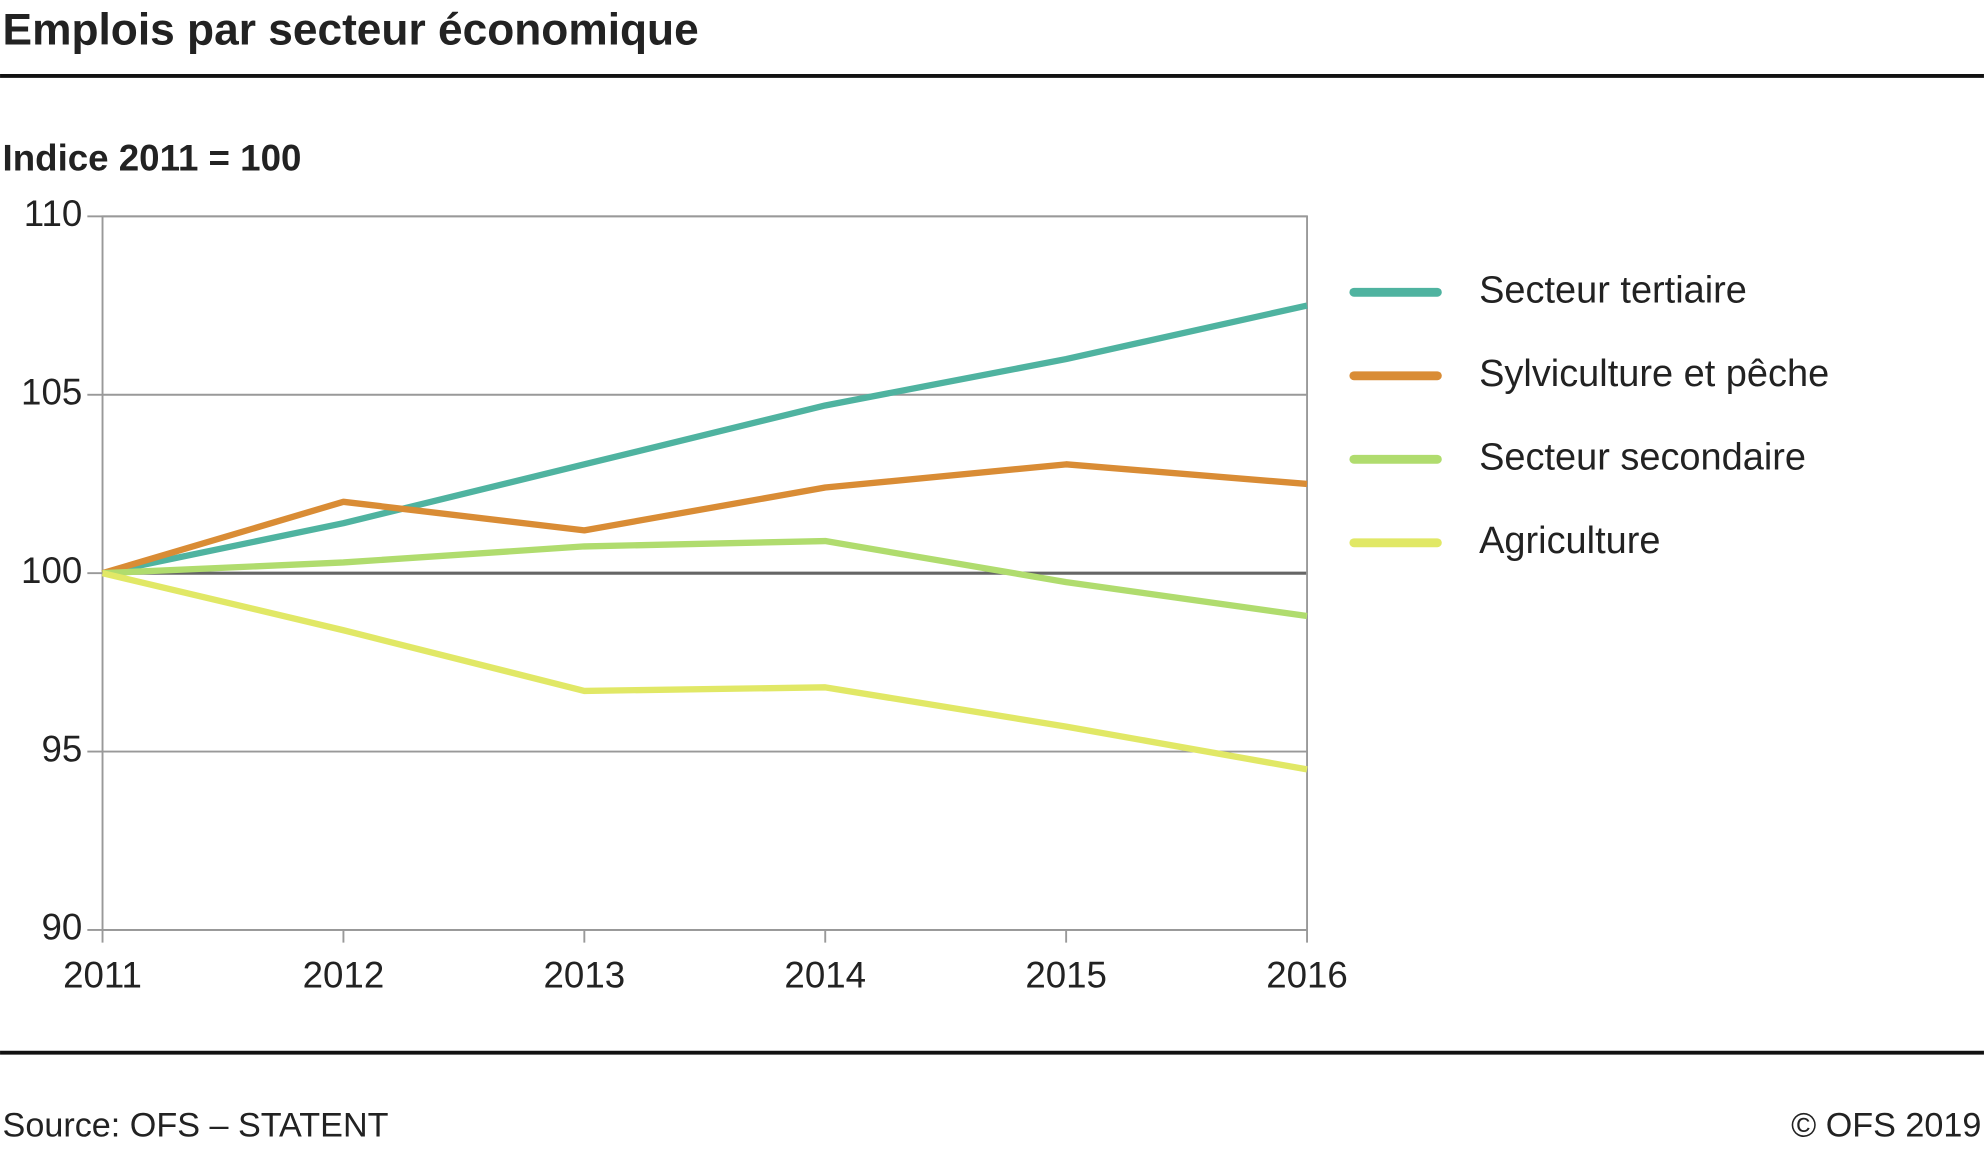 The height and width of the screenshot is (1161, 1984). What do you see at coordinates (1886, 1125) in the screenshot?
I see `copyright: © OFS 2019` at bounding box center [1886, 1125].